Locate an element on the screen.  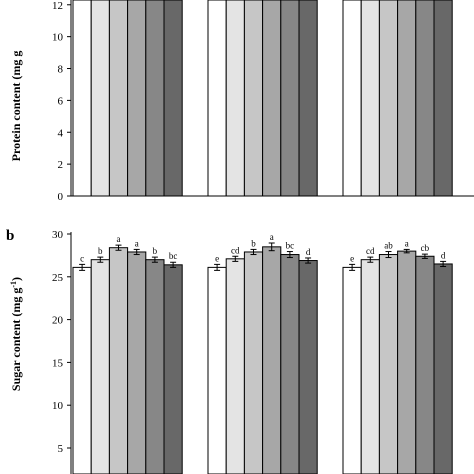
sugar-y-axis-title-main: Sugar content (mg g is located at coordinates (16, 339).